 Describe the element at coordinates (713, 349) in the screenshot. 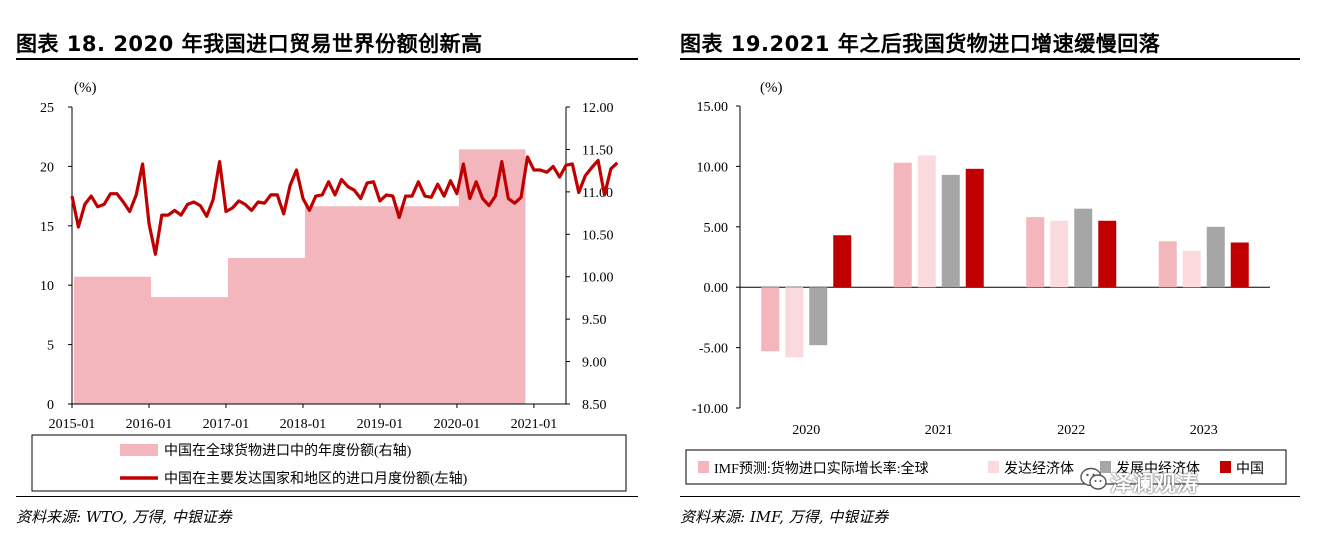

I see `y-tick-label: -5.00` at that location.